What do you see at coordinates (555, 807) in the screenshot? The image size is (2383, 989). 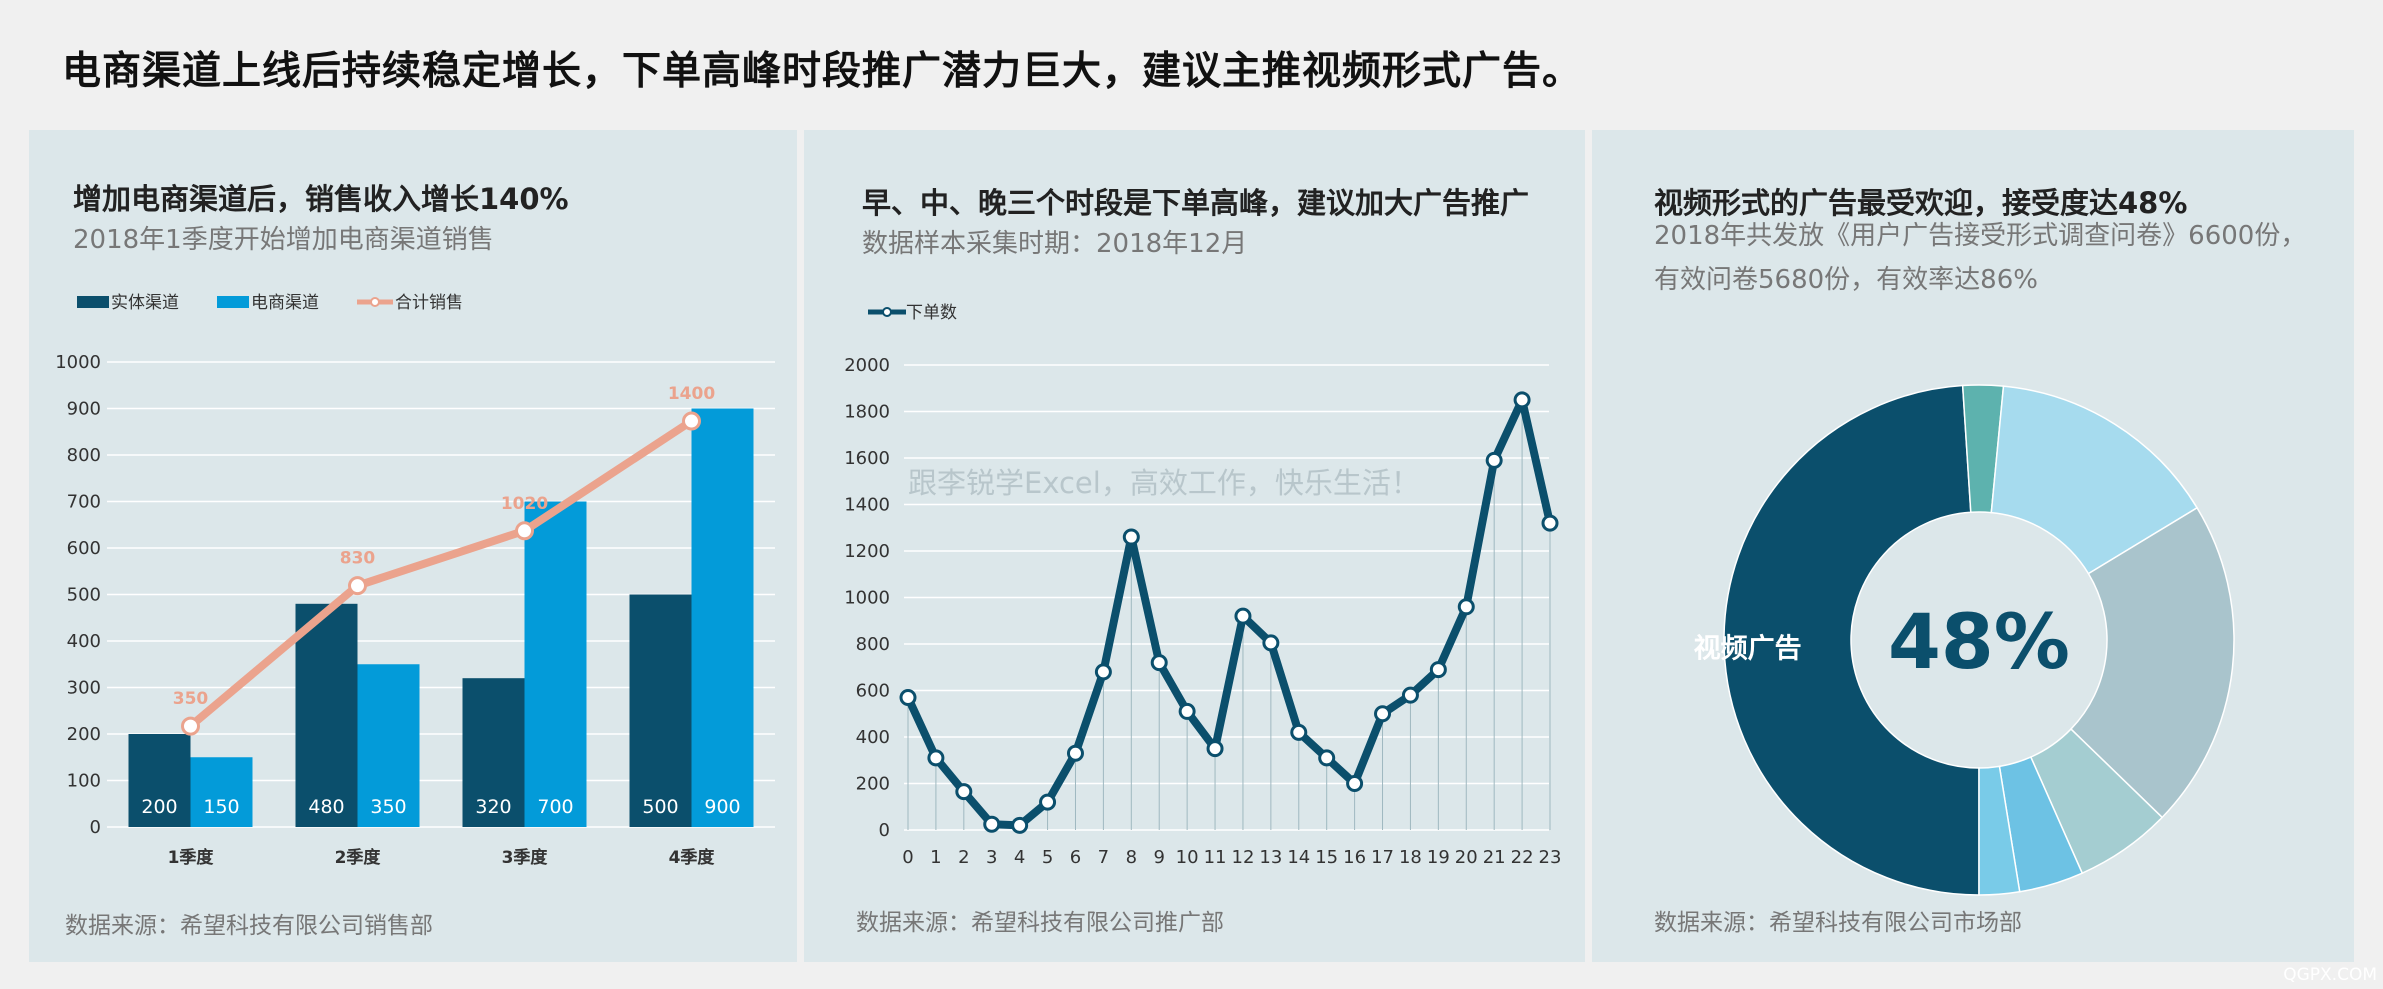 I see `bar-value-label: 700` at bounding box center [555, 807].